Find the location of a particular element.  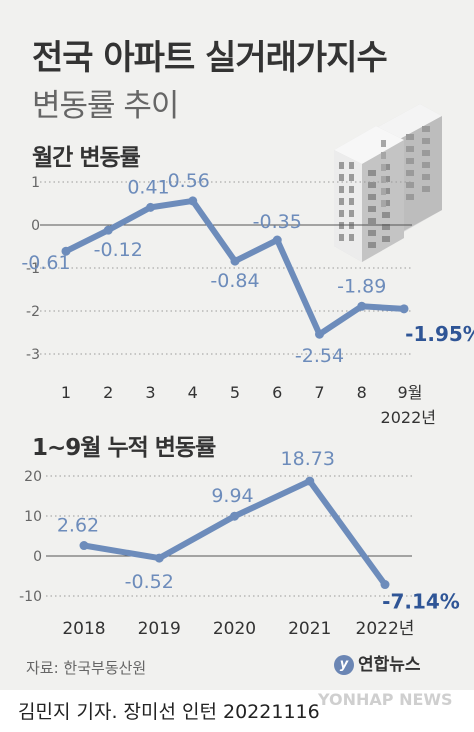

x-tick-label: 2018 is located at coordinates (83, 629).